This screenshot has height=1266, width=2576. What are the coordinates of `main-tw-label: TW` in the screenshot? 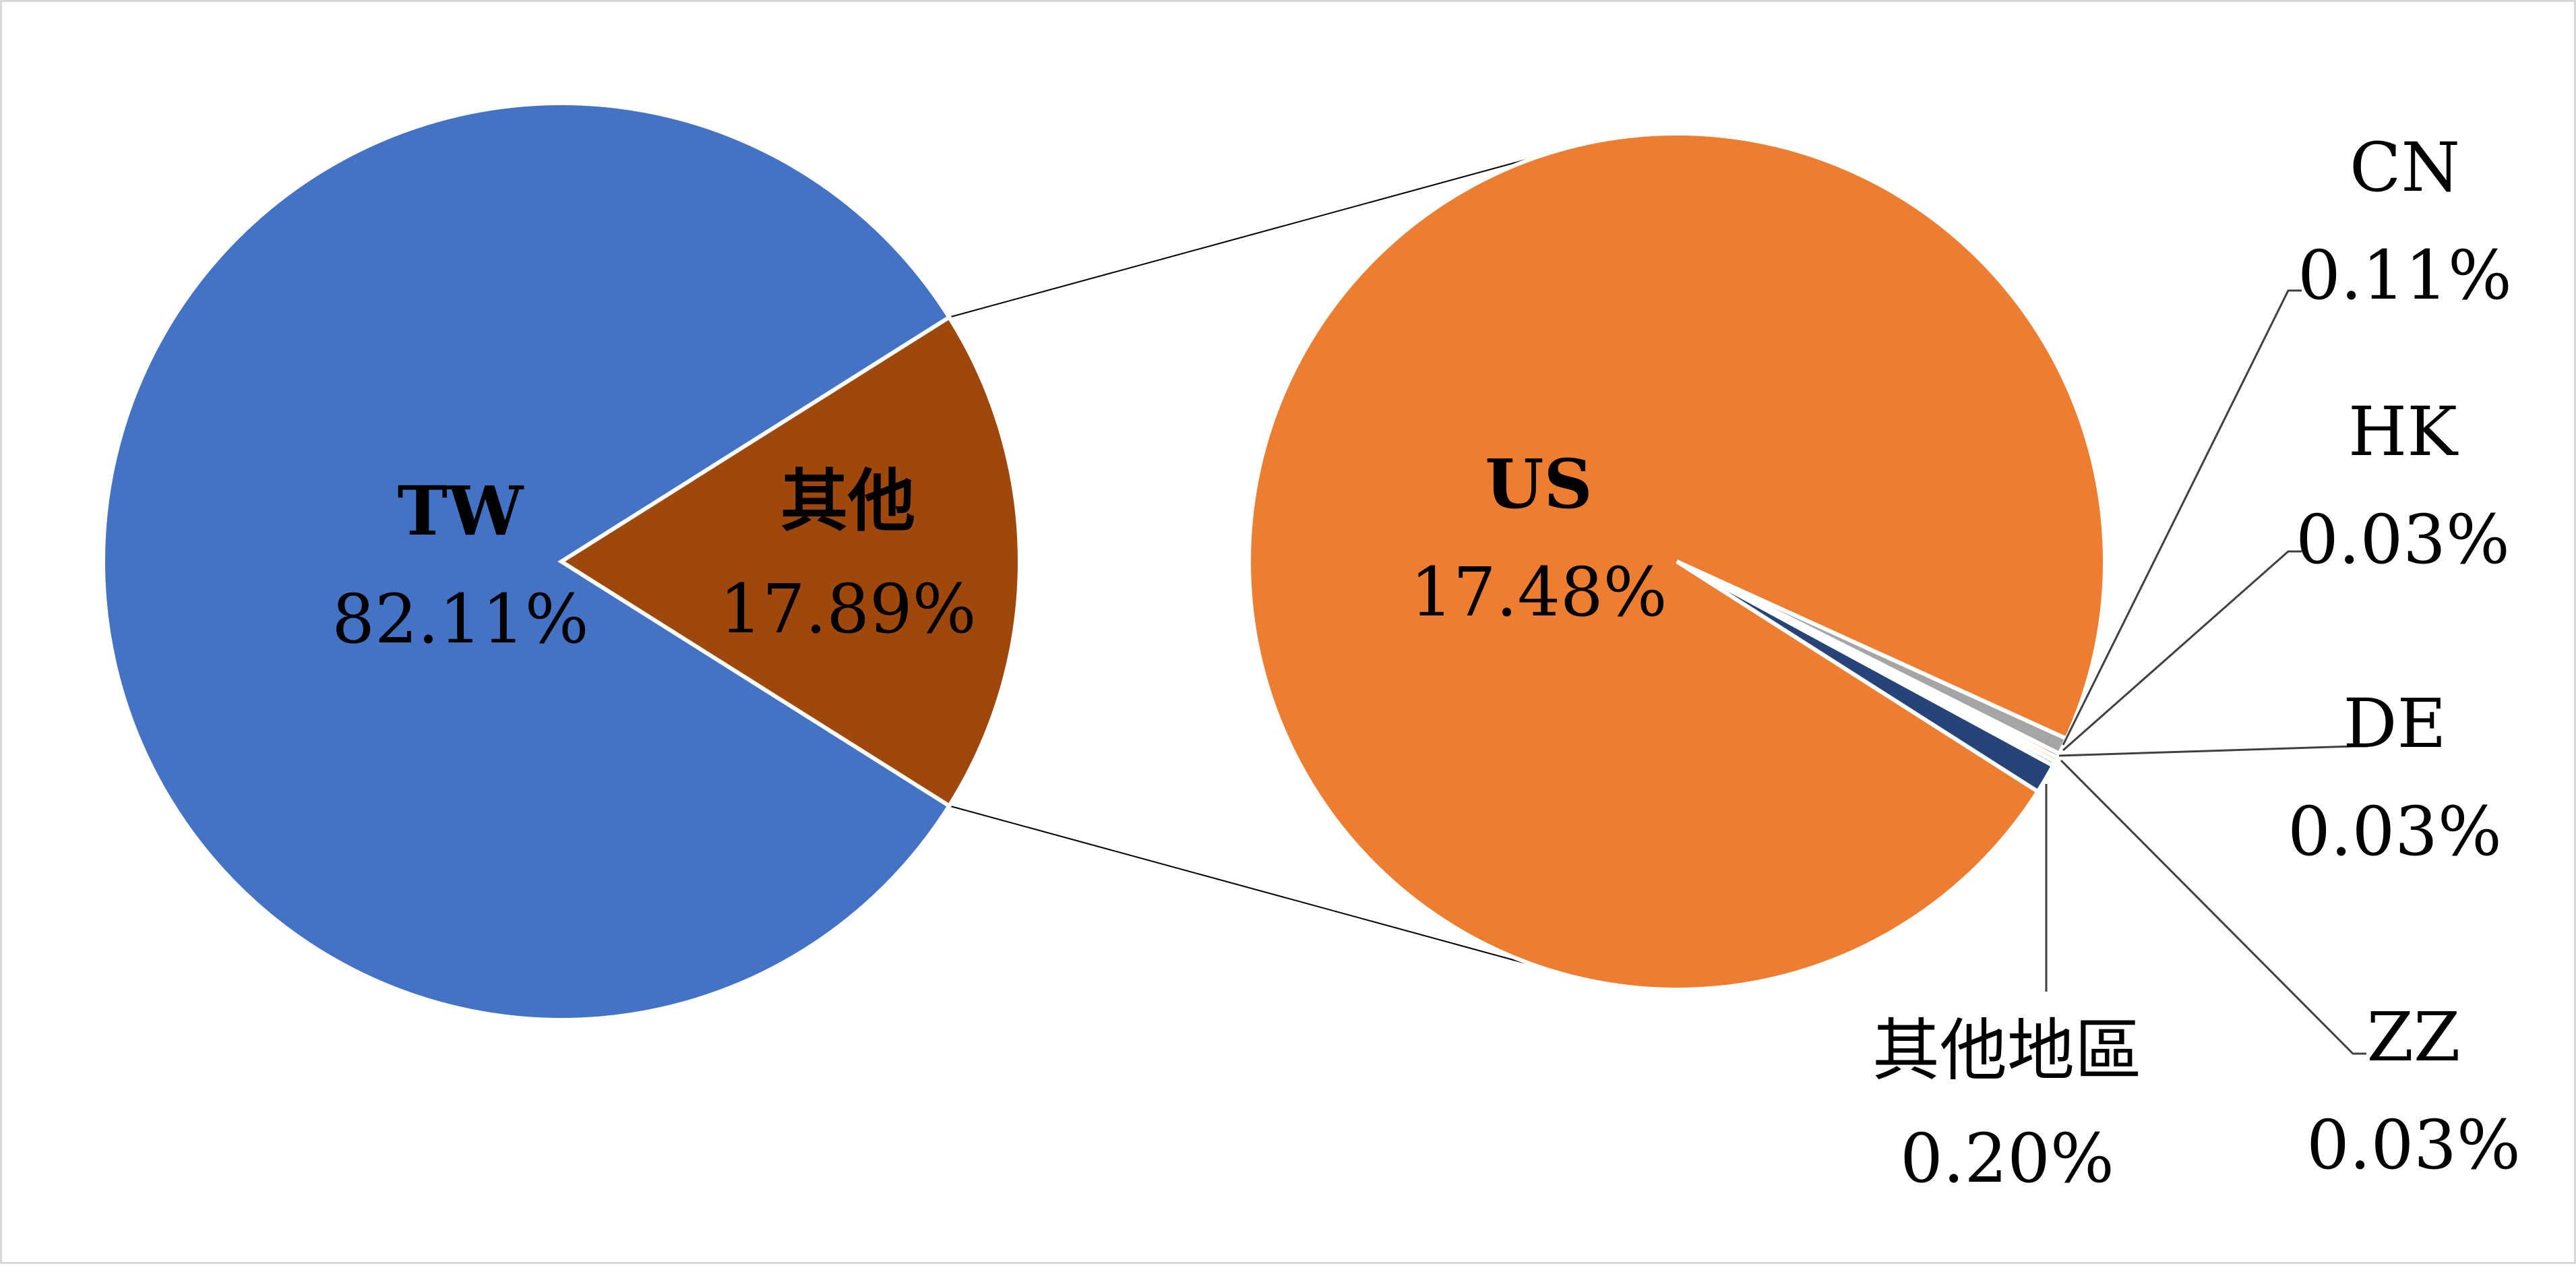 It's located at (461, 511).